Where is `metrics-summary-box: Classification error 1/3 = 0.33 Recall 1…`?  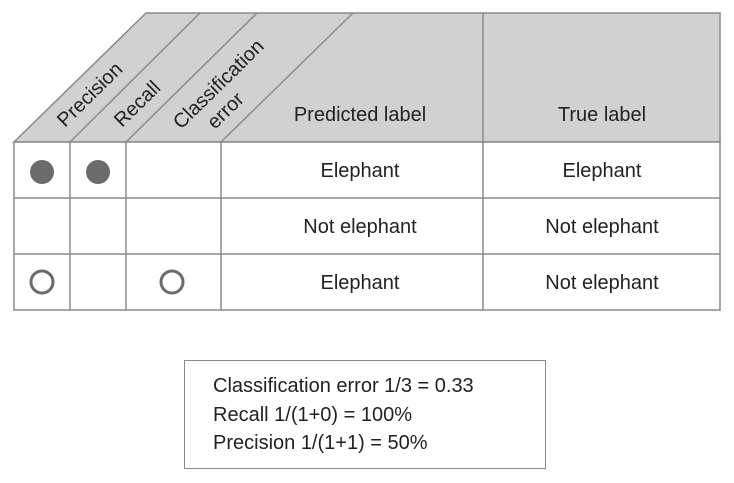 metrics-summary-box: Classification error 1/3 = 0.33 Recall 1… is located at coordinates (365, 414).